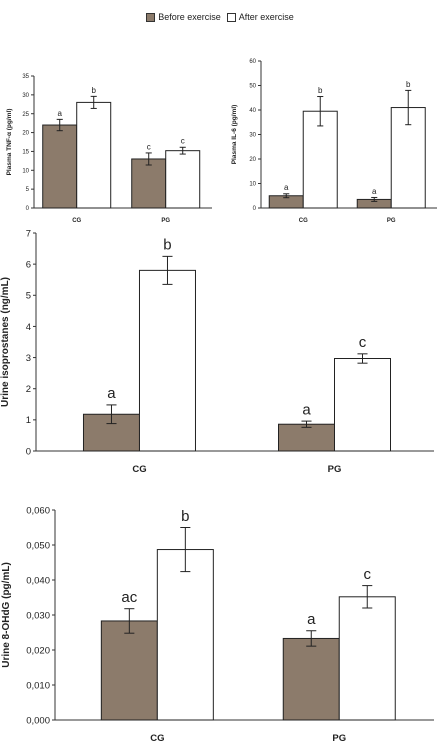 Image resolution: width=440 pixels, height=748 pixels. Describe the element at coordinates (25, 115) in the screenshot. I see `y-tick-label: 25` at that location.